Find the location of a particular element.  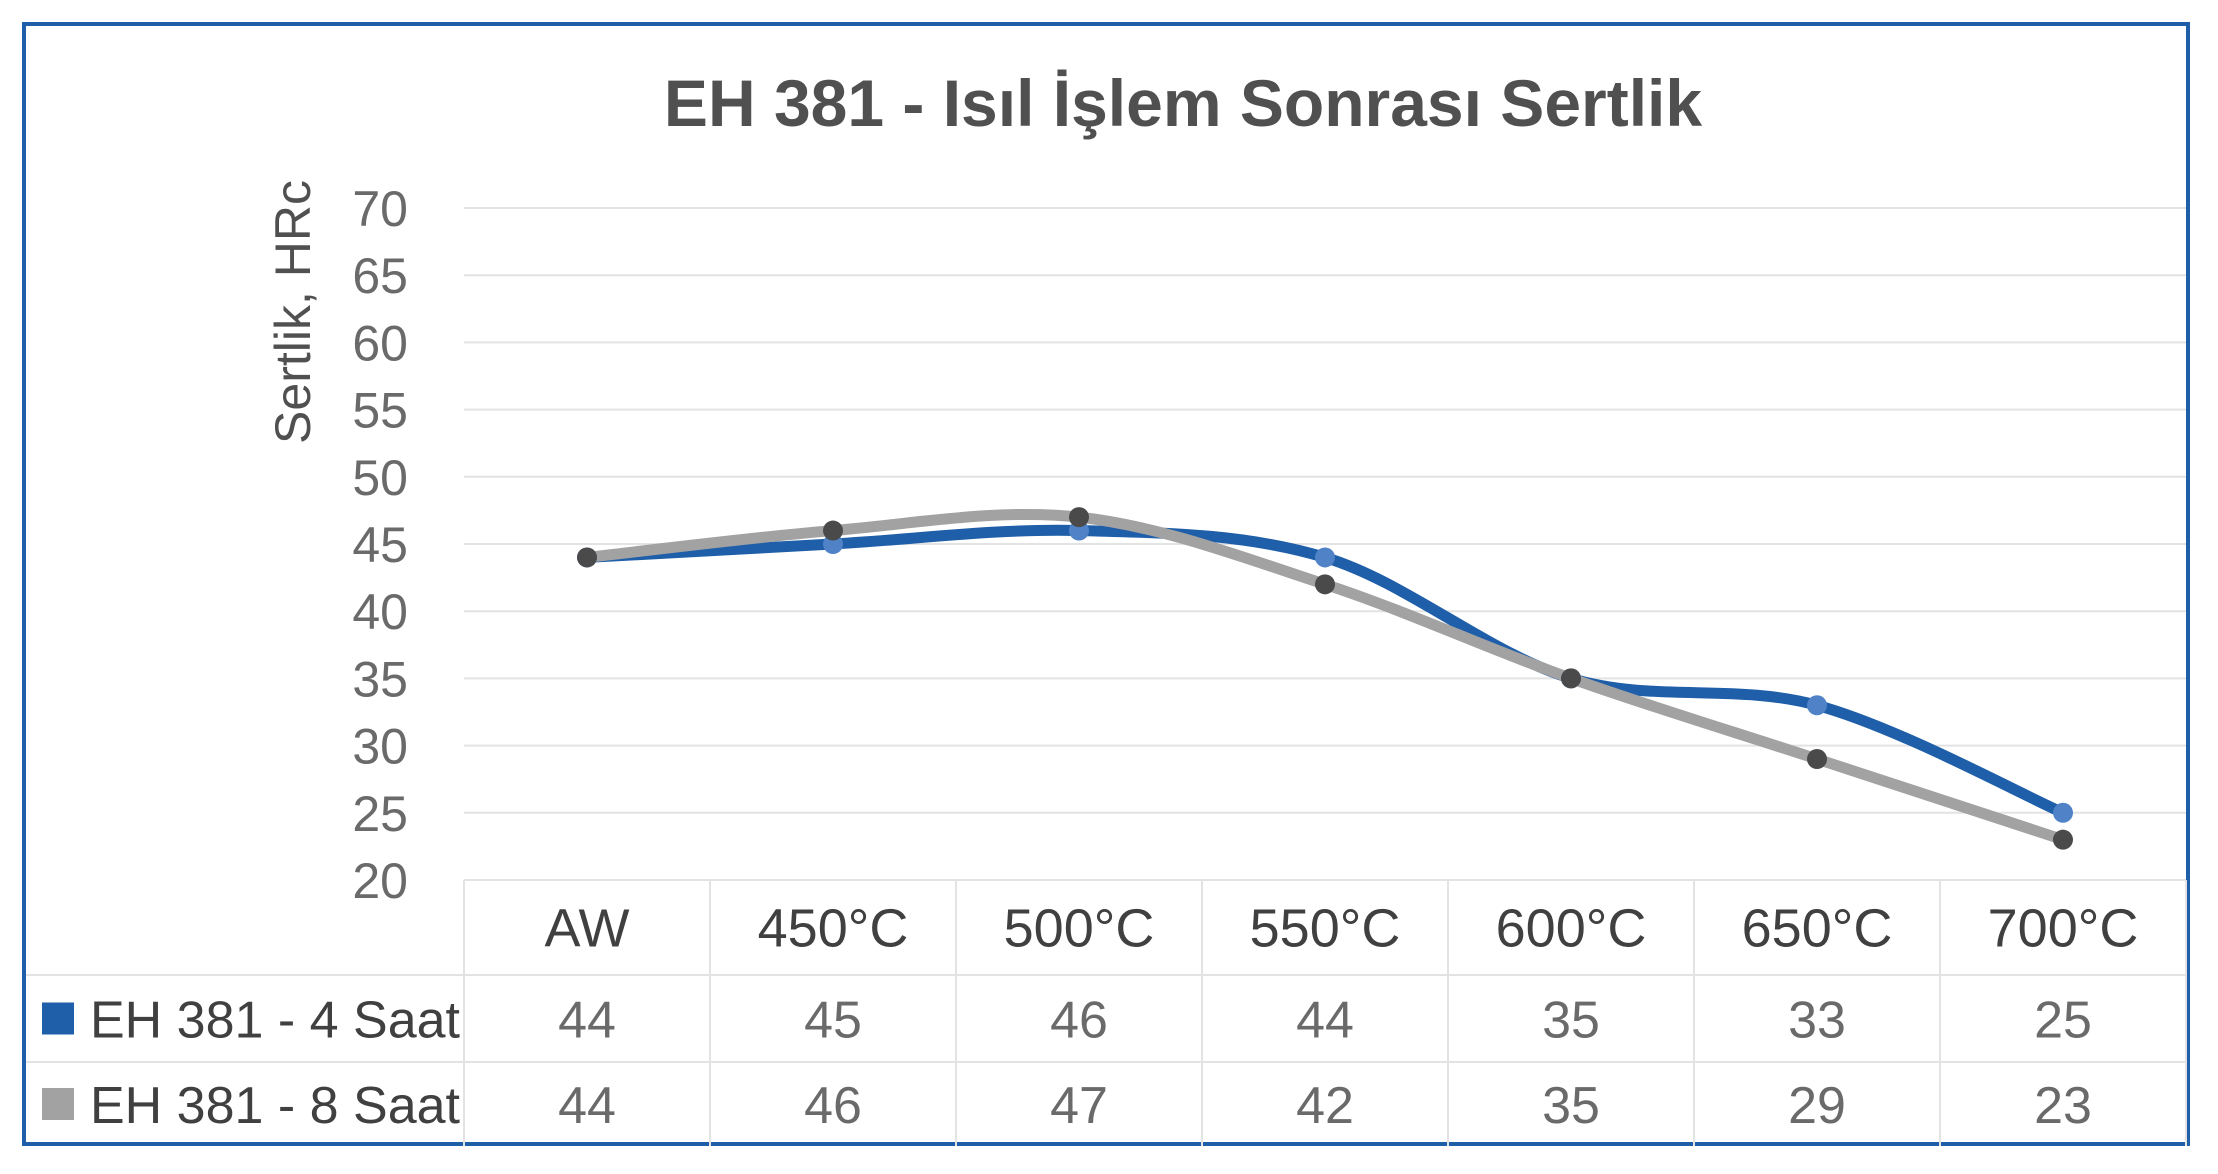

table-value: 29 is located at coordinates (1817, 1106).